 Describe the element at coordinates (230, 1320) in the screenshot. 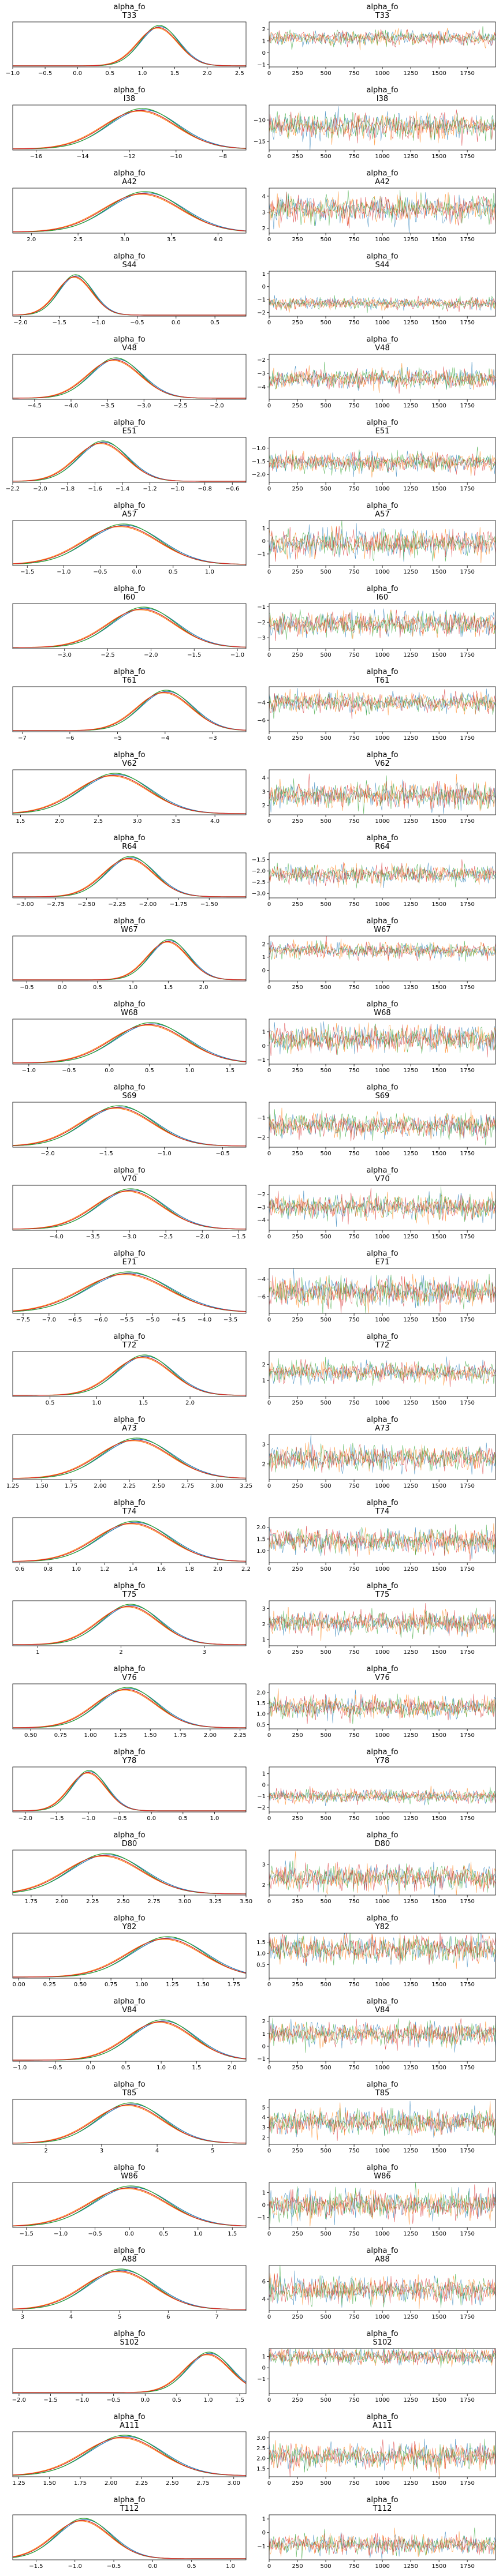

I see `kde-x-tick-label: −3.5` at that location.